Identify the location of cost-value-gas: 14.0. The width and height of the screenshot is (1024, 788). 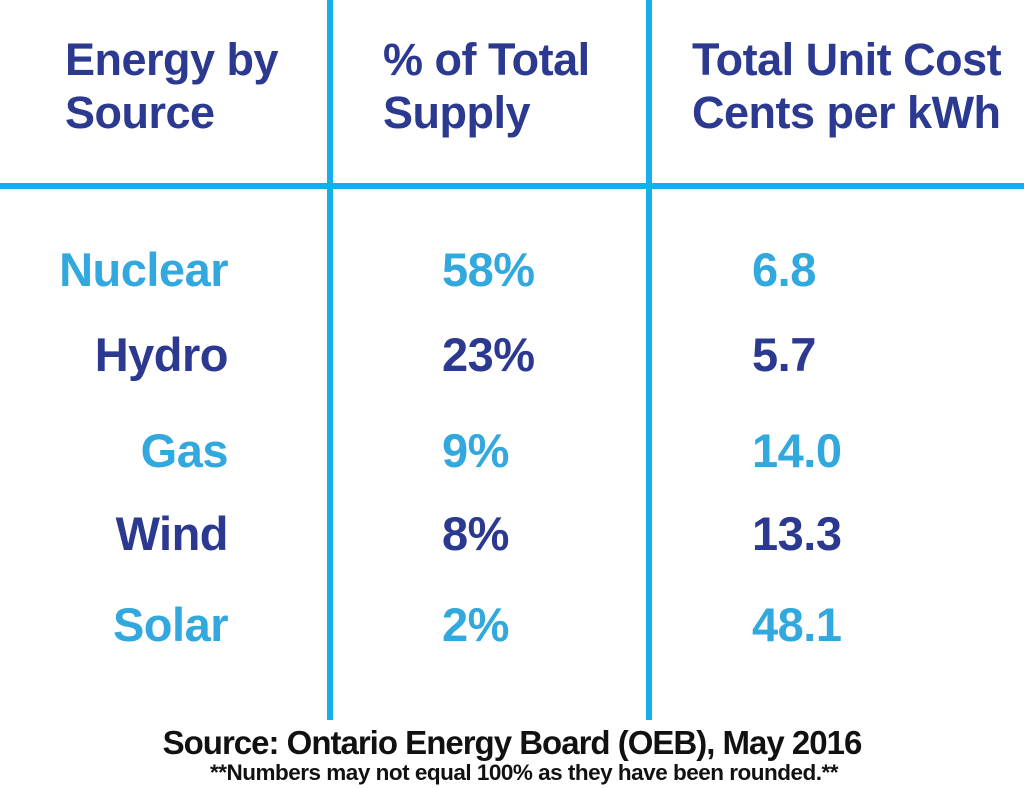
(797, 450).